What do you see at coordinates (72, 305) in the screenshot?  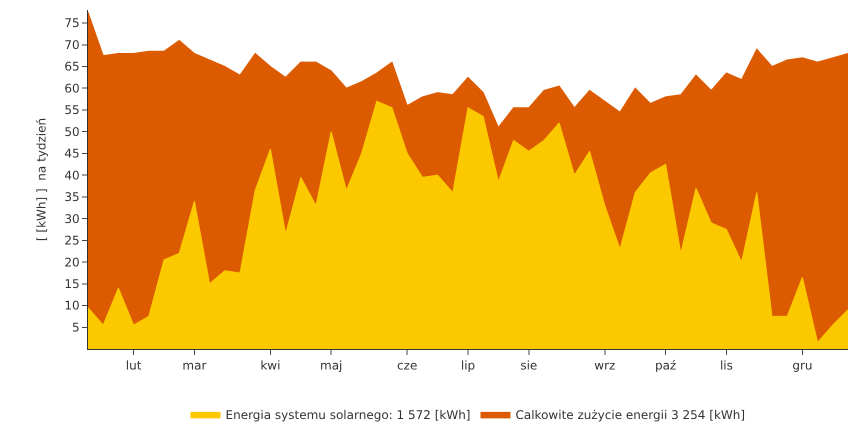 I see `y-tick-label: 10` at bounding box center [72, 305].